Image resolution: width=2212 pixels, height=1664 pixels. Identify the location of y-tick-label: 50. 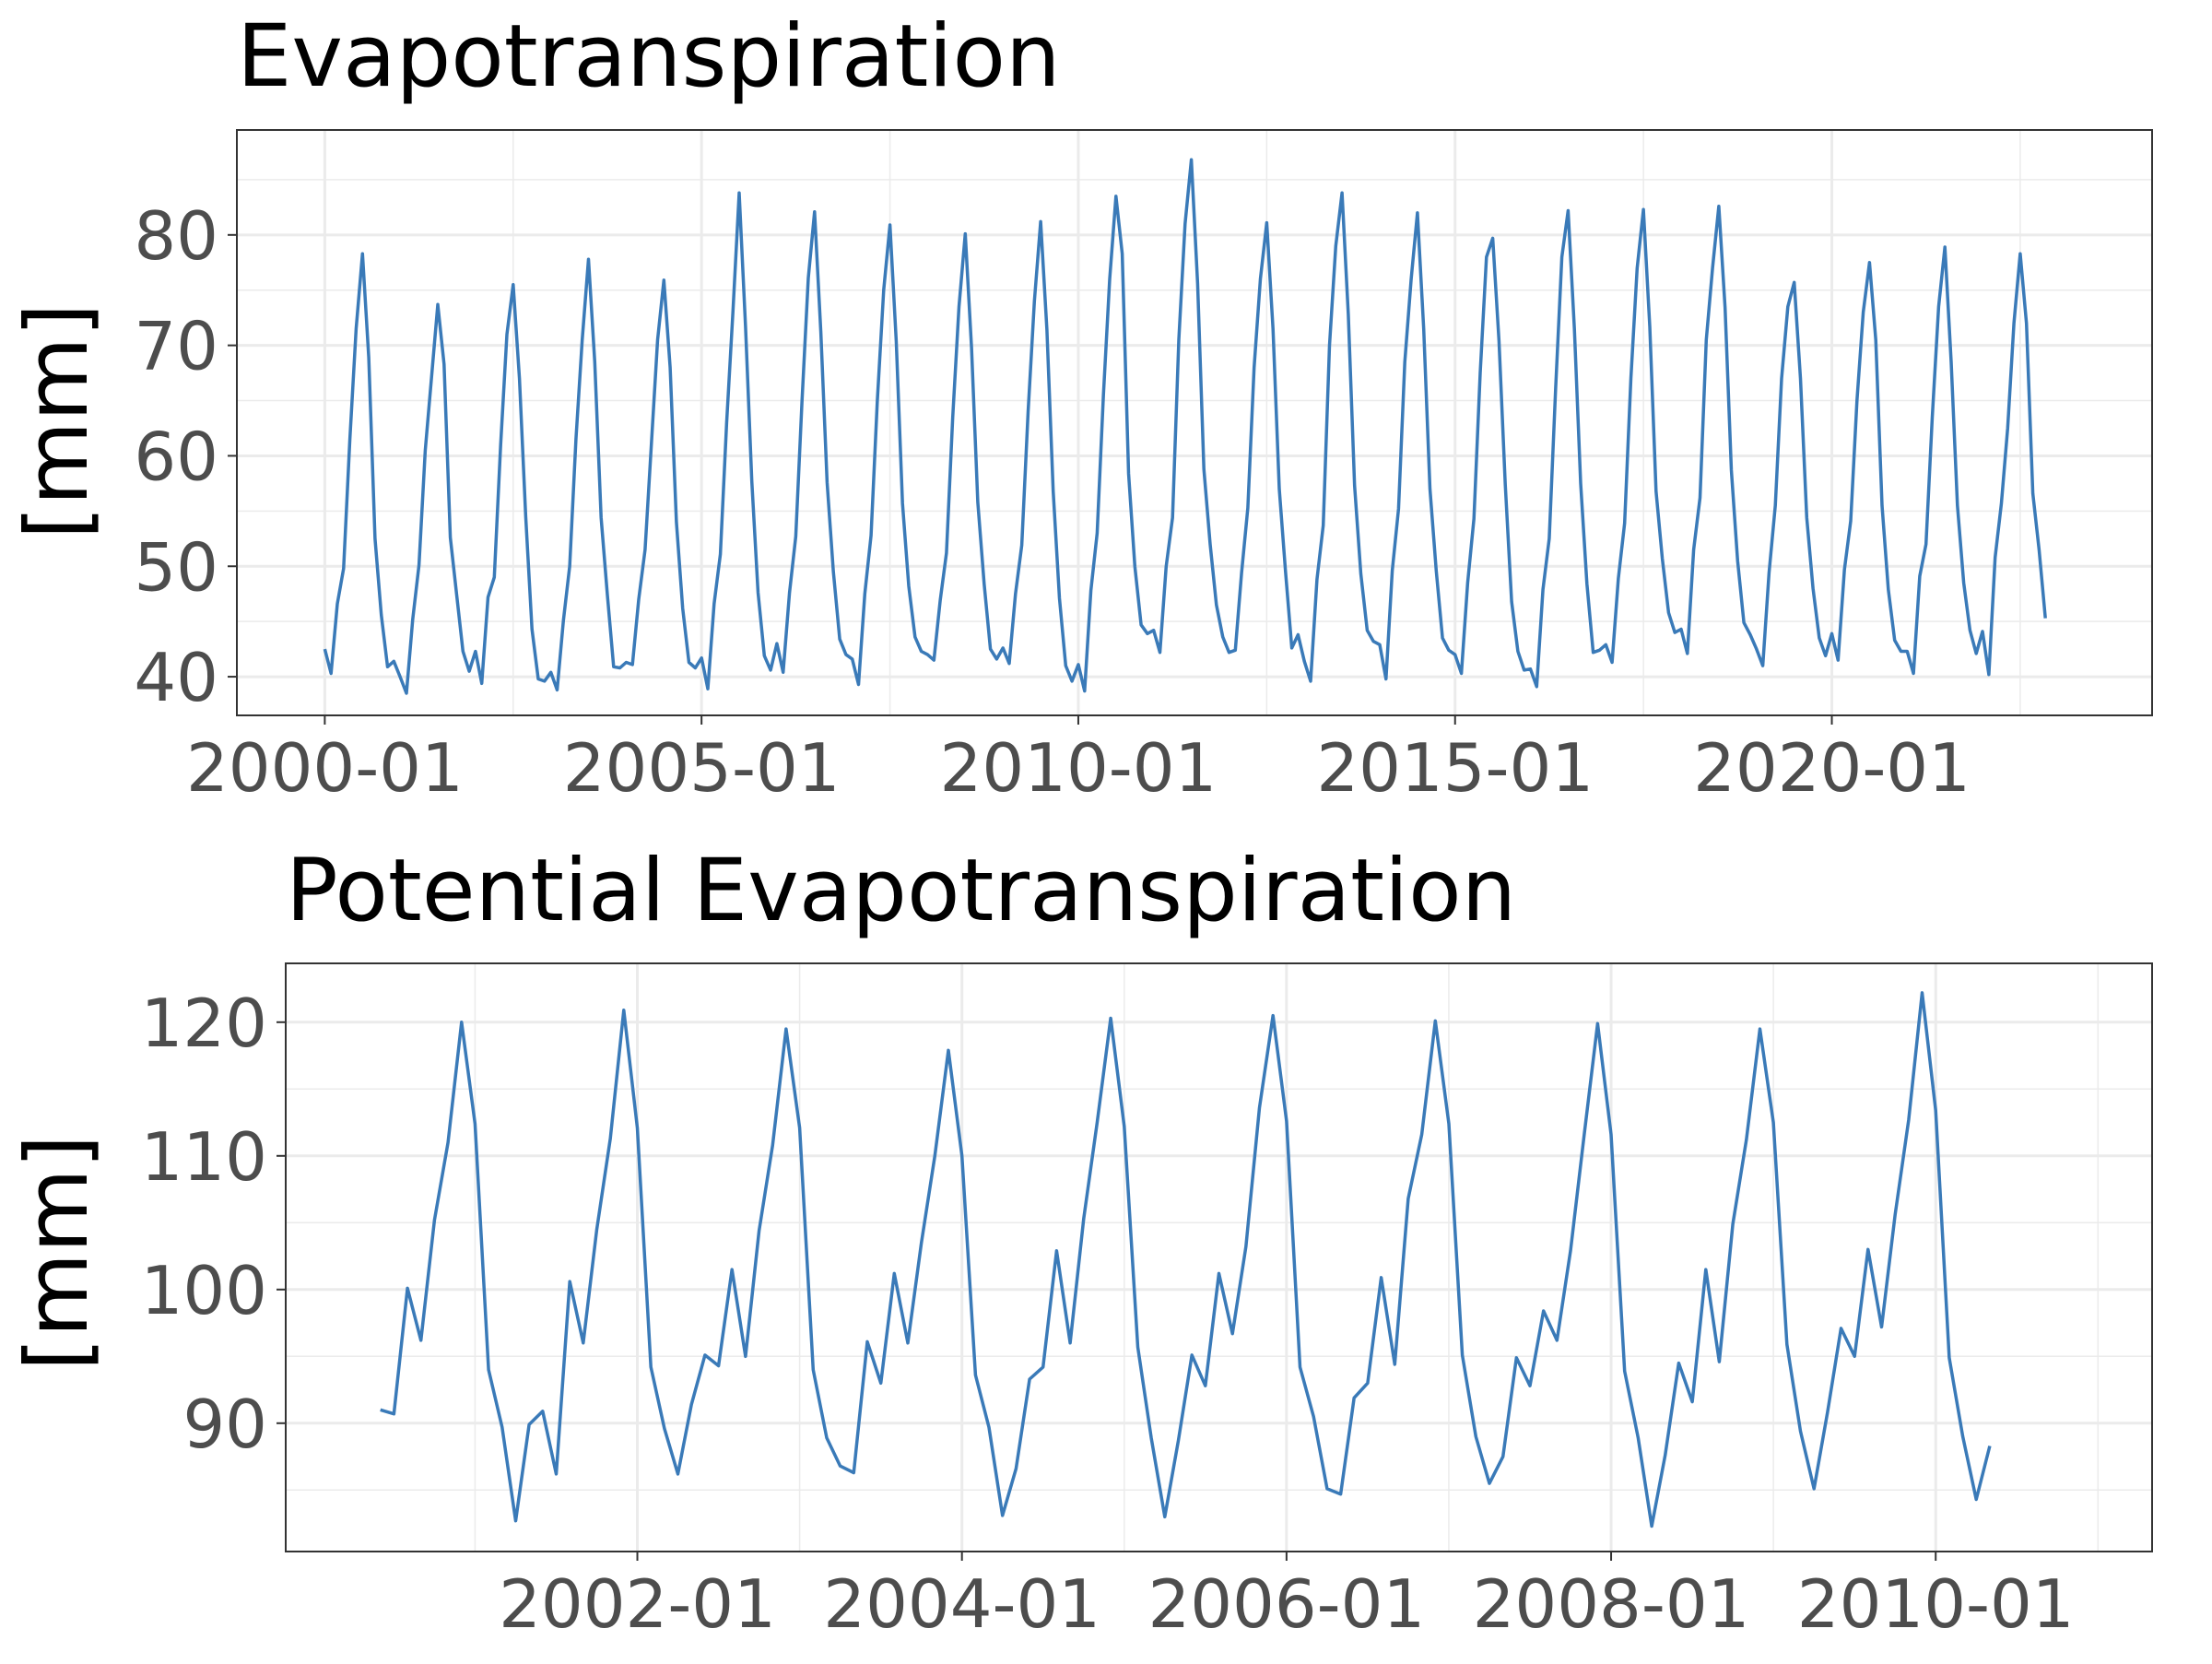
(176, 567).